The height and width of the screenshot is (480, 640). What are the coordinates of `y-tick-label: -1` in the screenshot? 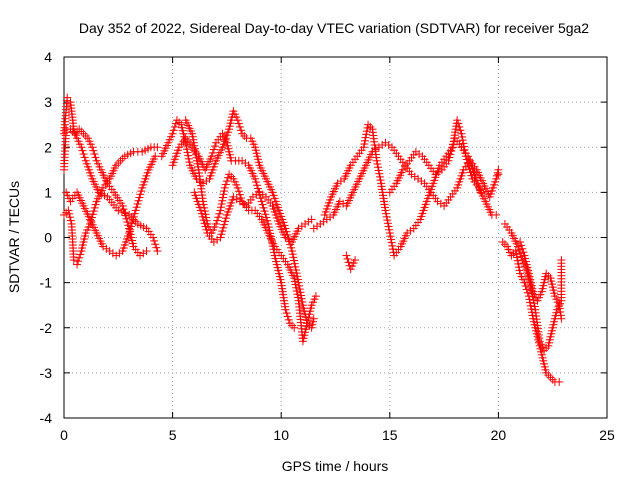 It's located at (46, 283).